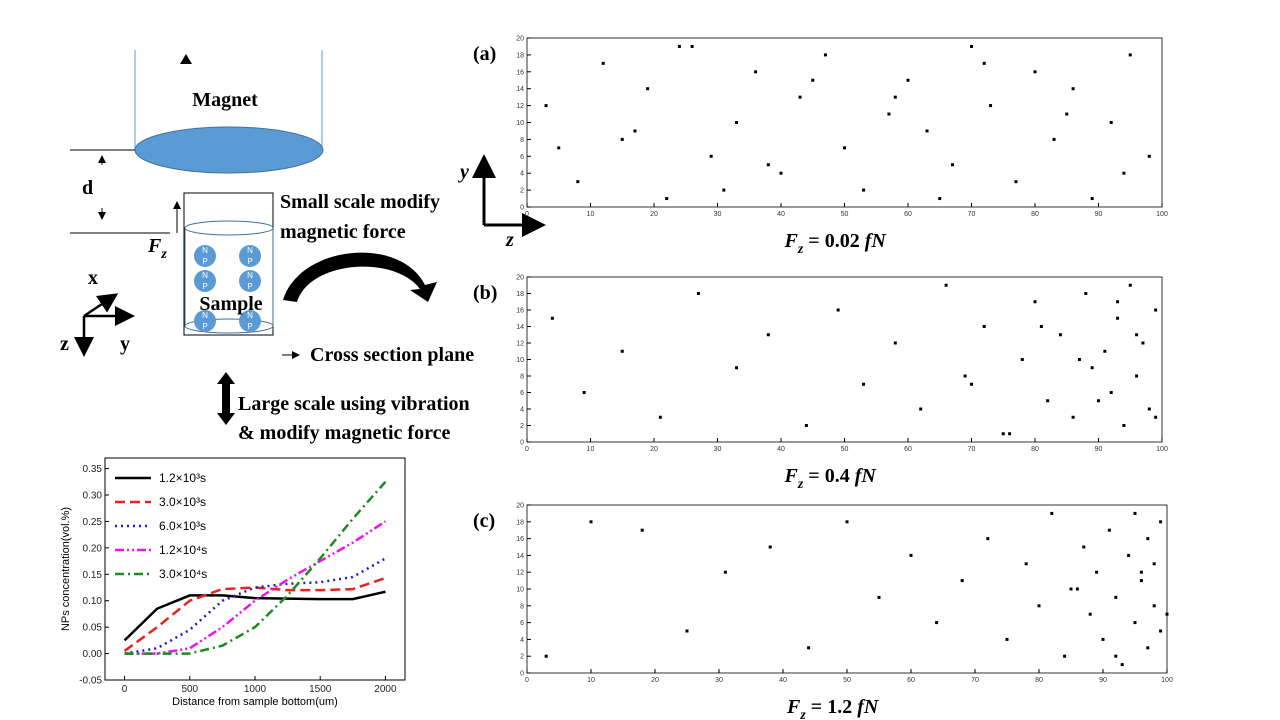 The width and height of the screenshot is (1280, 720). What do you see at coordinates (655, 680) in the screenshot?
I see `x-tick-label: 20` at bounding box center [655, 680].